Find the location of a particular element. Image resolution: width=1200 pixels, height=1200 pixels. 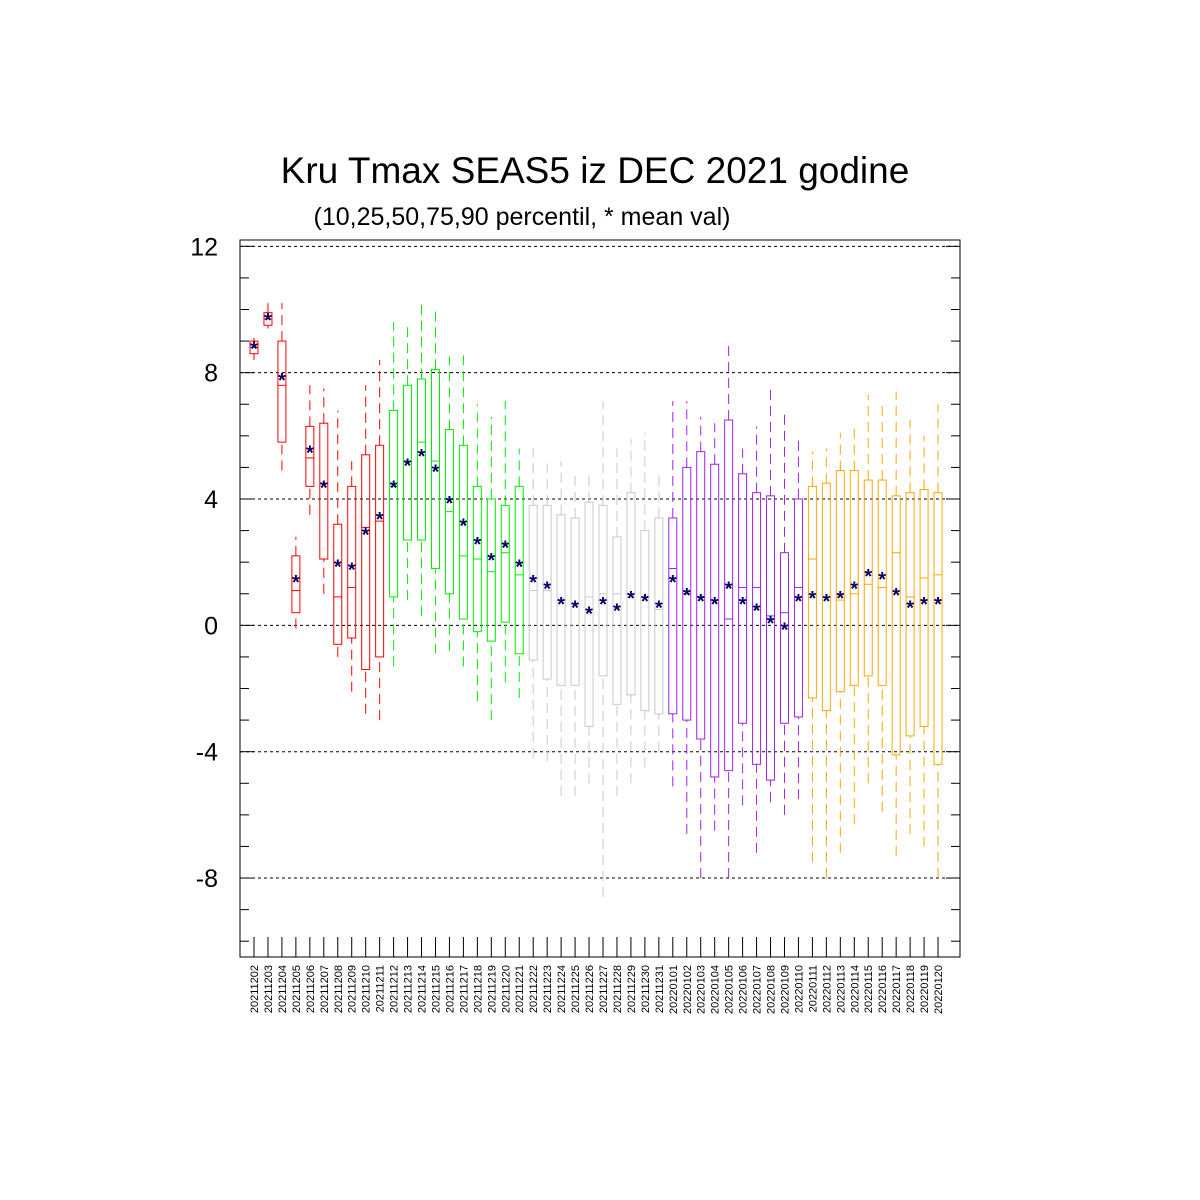

x-tick-label: 20211216 is located at coordinates (450, 989).